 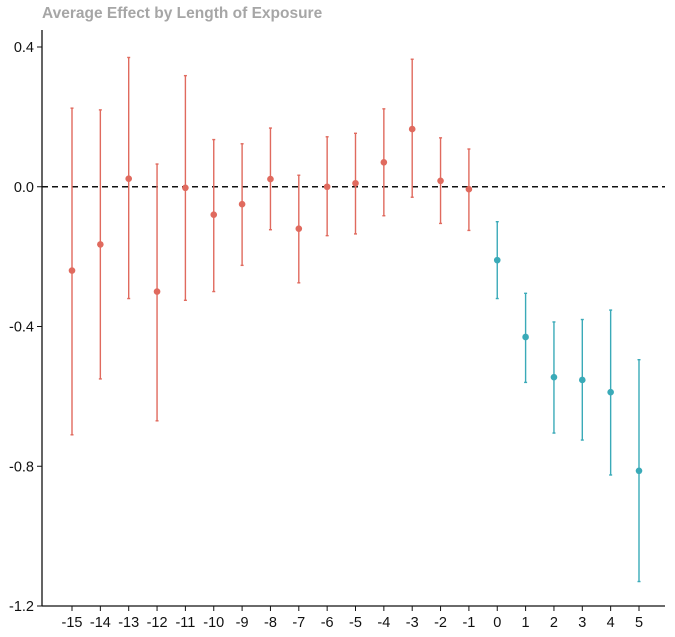 I want to click on x-tick-label: -8, so click(x=270, y=623).